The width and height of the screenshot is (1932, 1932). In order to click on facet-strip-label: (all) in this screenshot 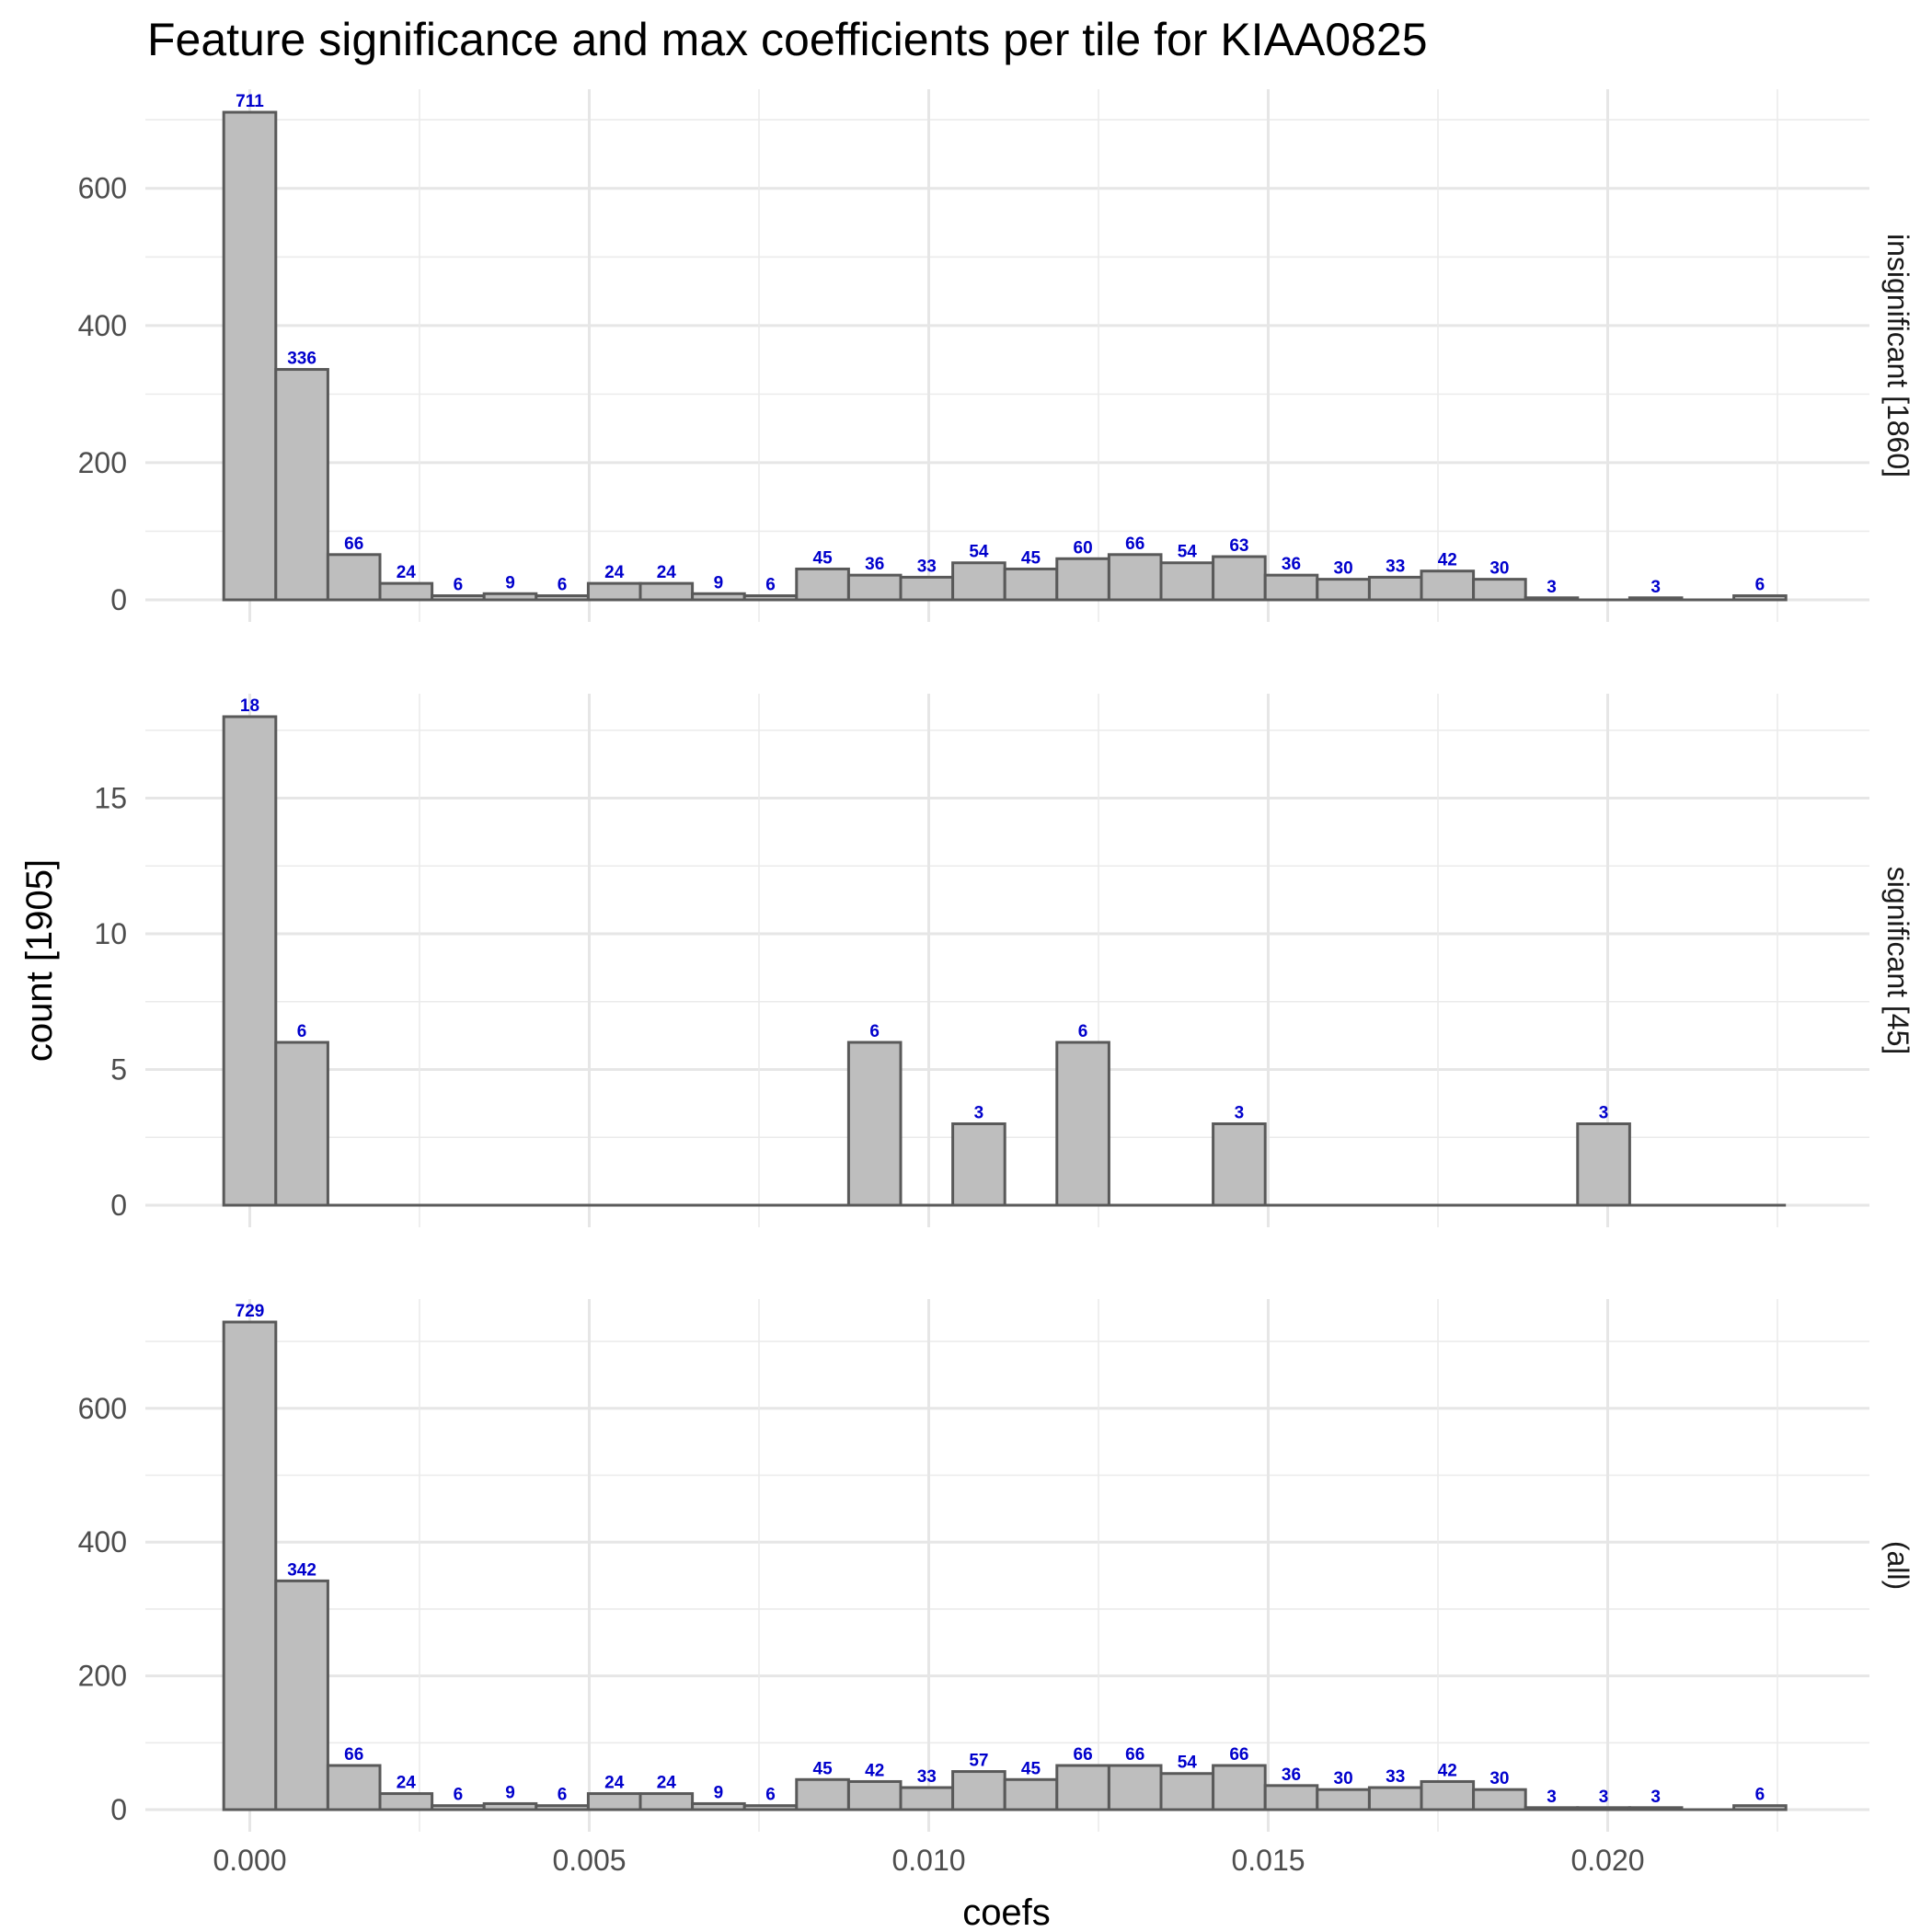, I will do `click(1898, 1565)`.